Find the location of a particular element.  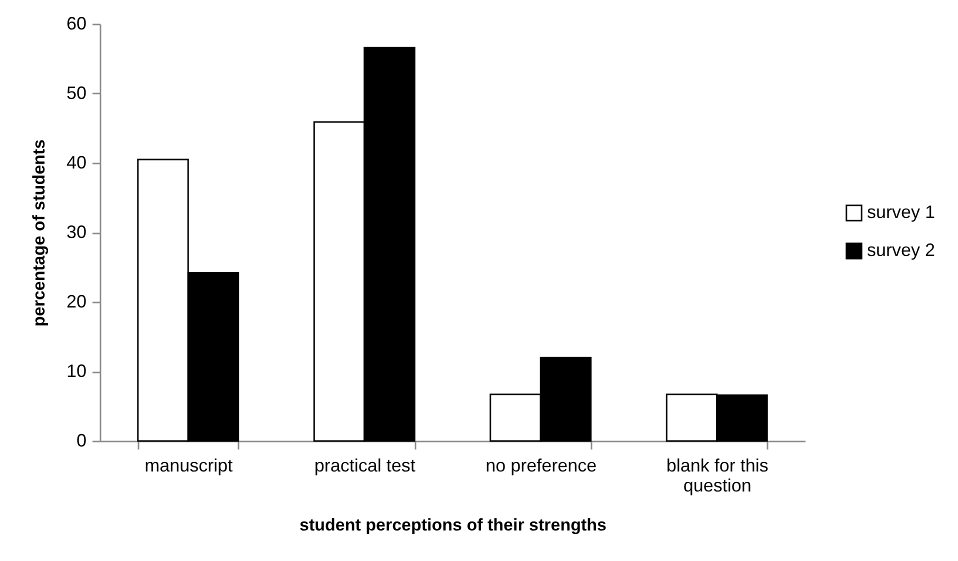

y-tick-label: 30 is located at coordinates (76, 232).